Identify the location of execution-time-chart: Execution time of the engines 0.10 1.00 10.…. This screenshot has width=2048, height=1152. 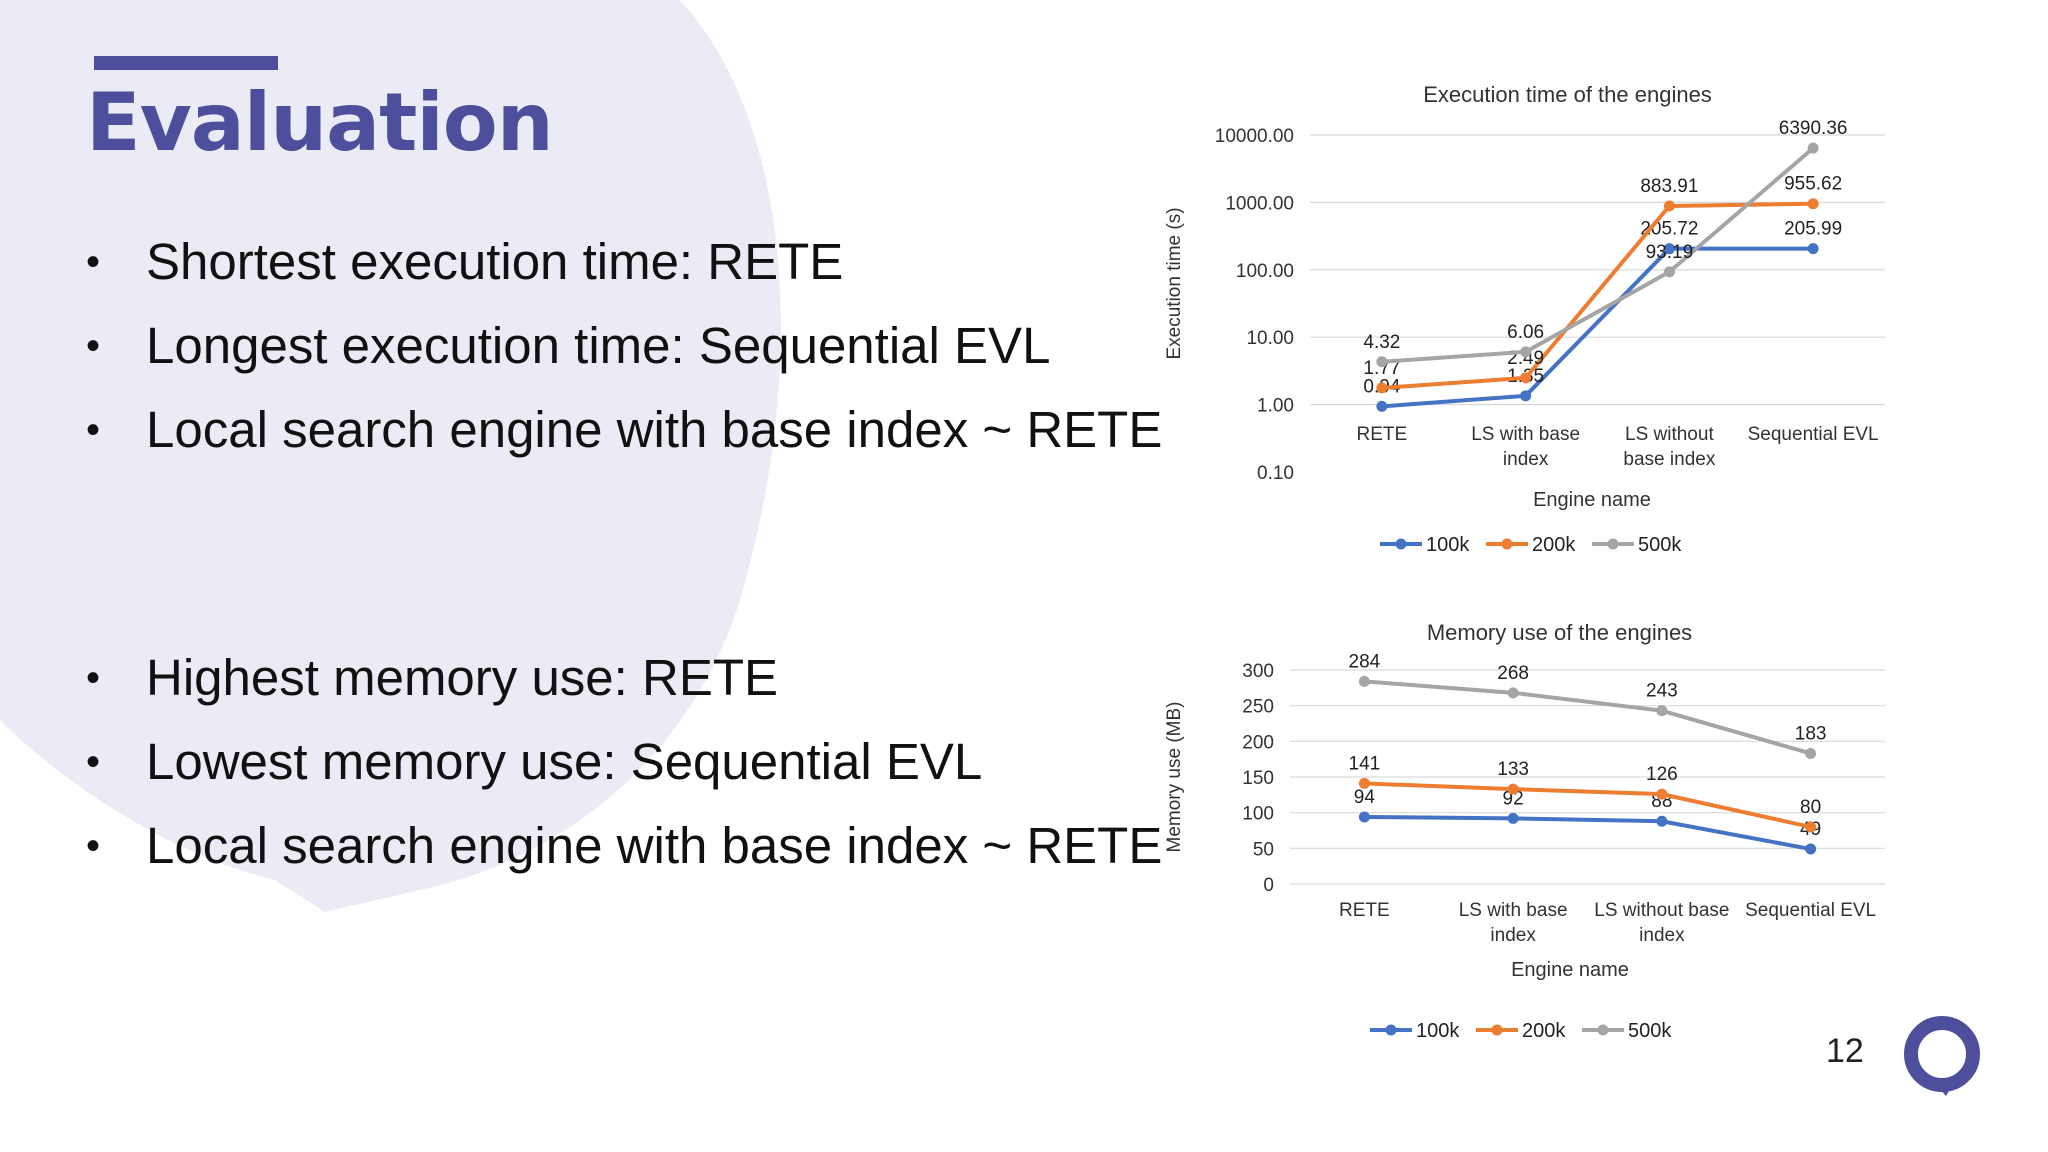
(1524, 319).